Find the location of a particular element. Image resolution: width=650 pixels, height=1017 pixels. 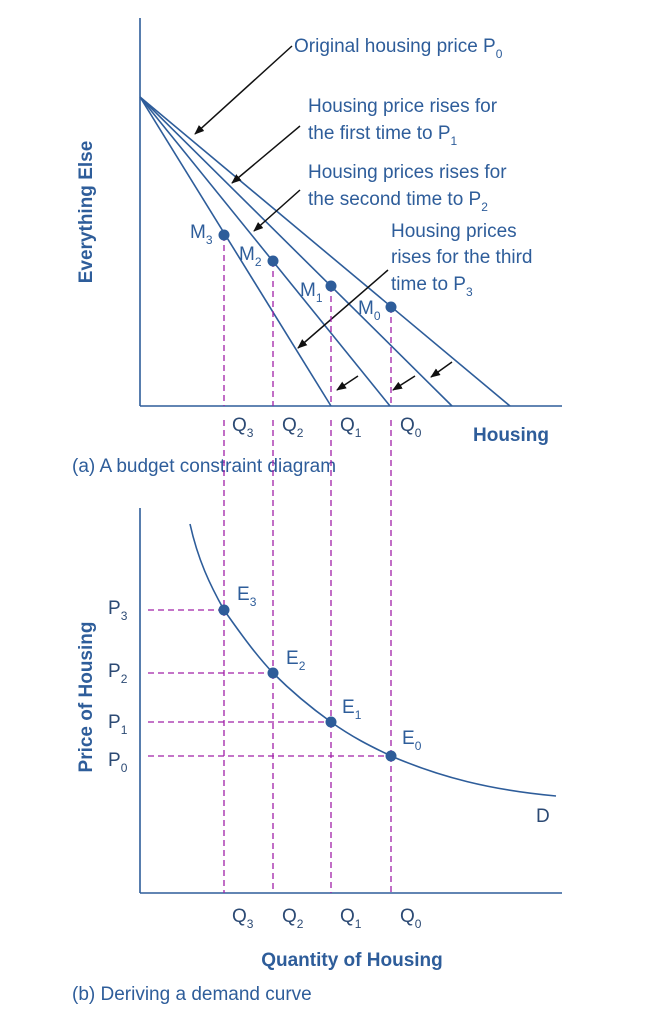

panel-b-x-title: Quantity of Housing is located at coordinates (352, 960).